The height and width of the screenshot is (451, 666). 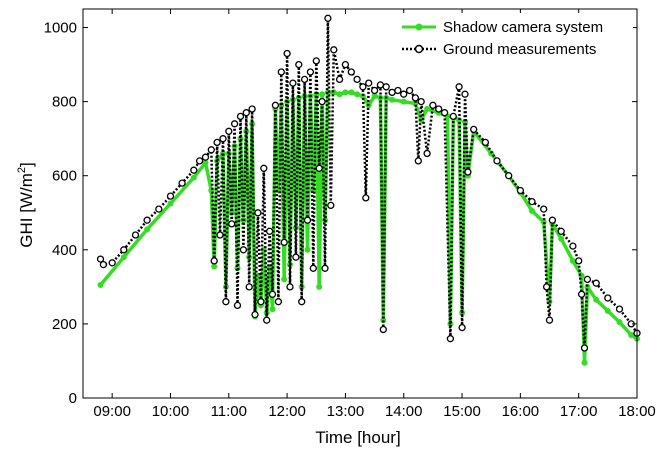 What do you see at coordinates (73, 398) in the screenshot?
I see `y-tick-label: 0` at bounding box center [73, 398].